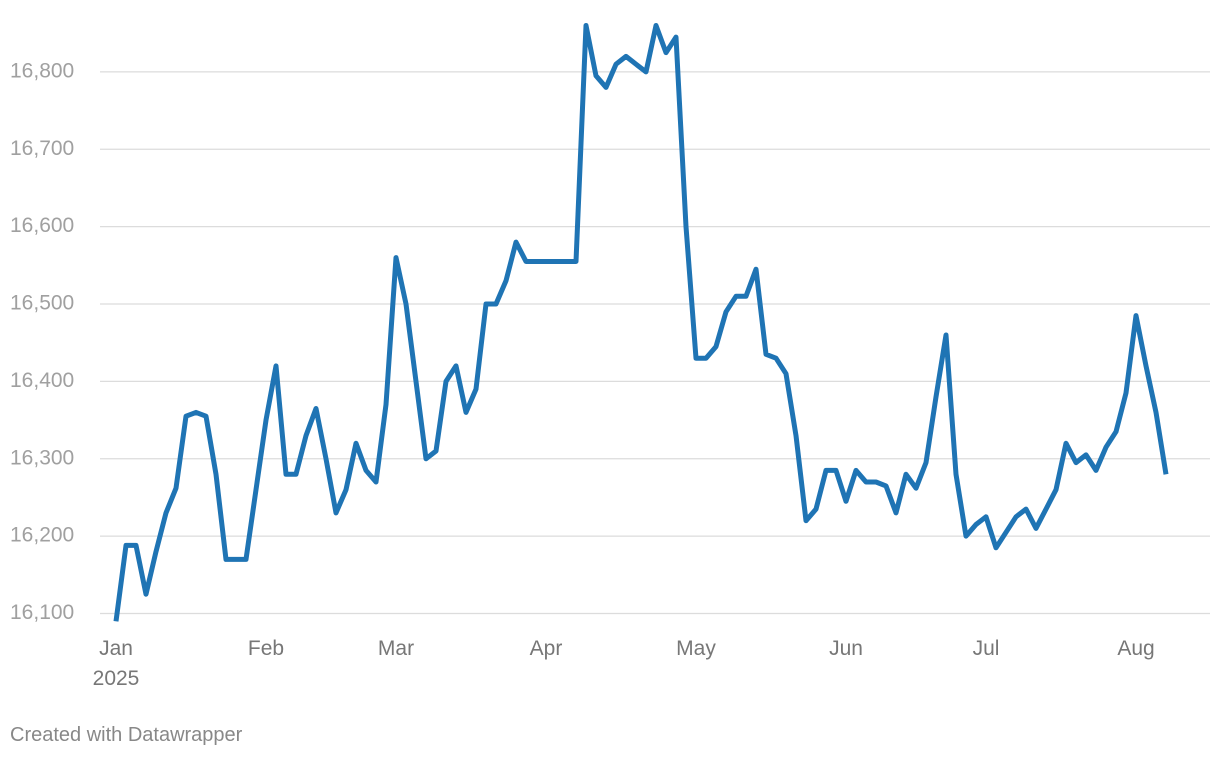 The image size is (1220, 760). What do you see at coordinates (846, 648) in the screenshot?
I see `x-tick-label: Jun` at bounding box center [846, 648].